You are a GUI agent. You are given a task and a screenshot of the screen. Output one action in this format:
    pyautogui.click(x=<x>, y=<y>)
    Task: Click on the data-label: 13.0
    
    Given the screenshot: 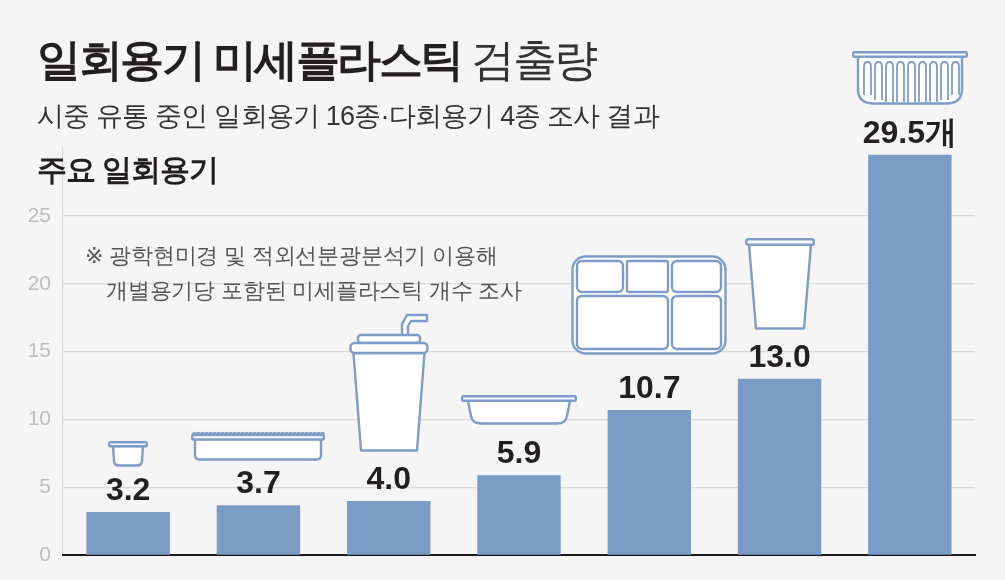 What is the action you would take?
    pyautogui.click(x=779, y=355)
    